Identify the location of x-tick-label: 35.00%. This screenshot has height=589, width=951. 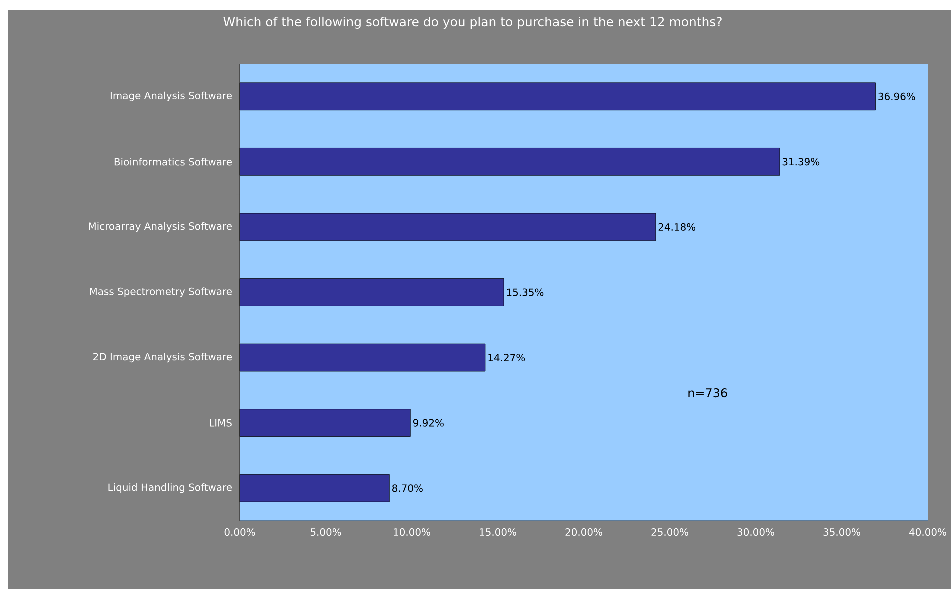
(842, 532).